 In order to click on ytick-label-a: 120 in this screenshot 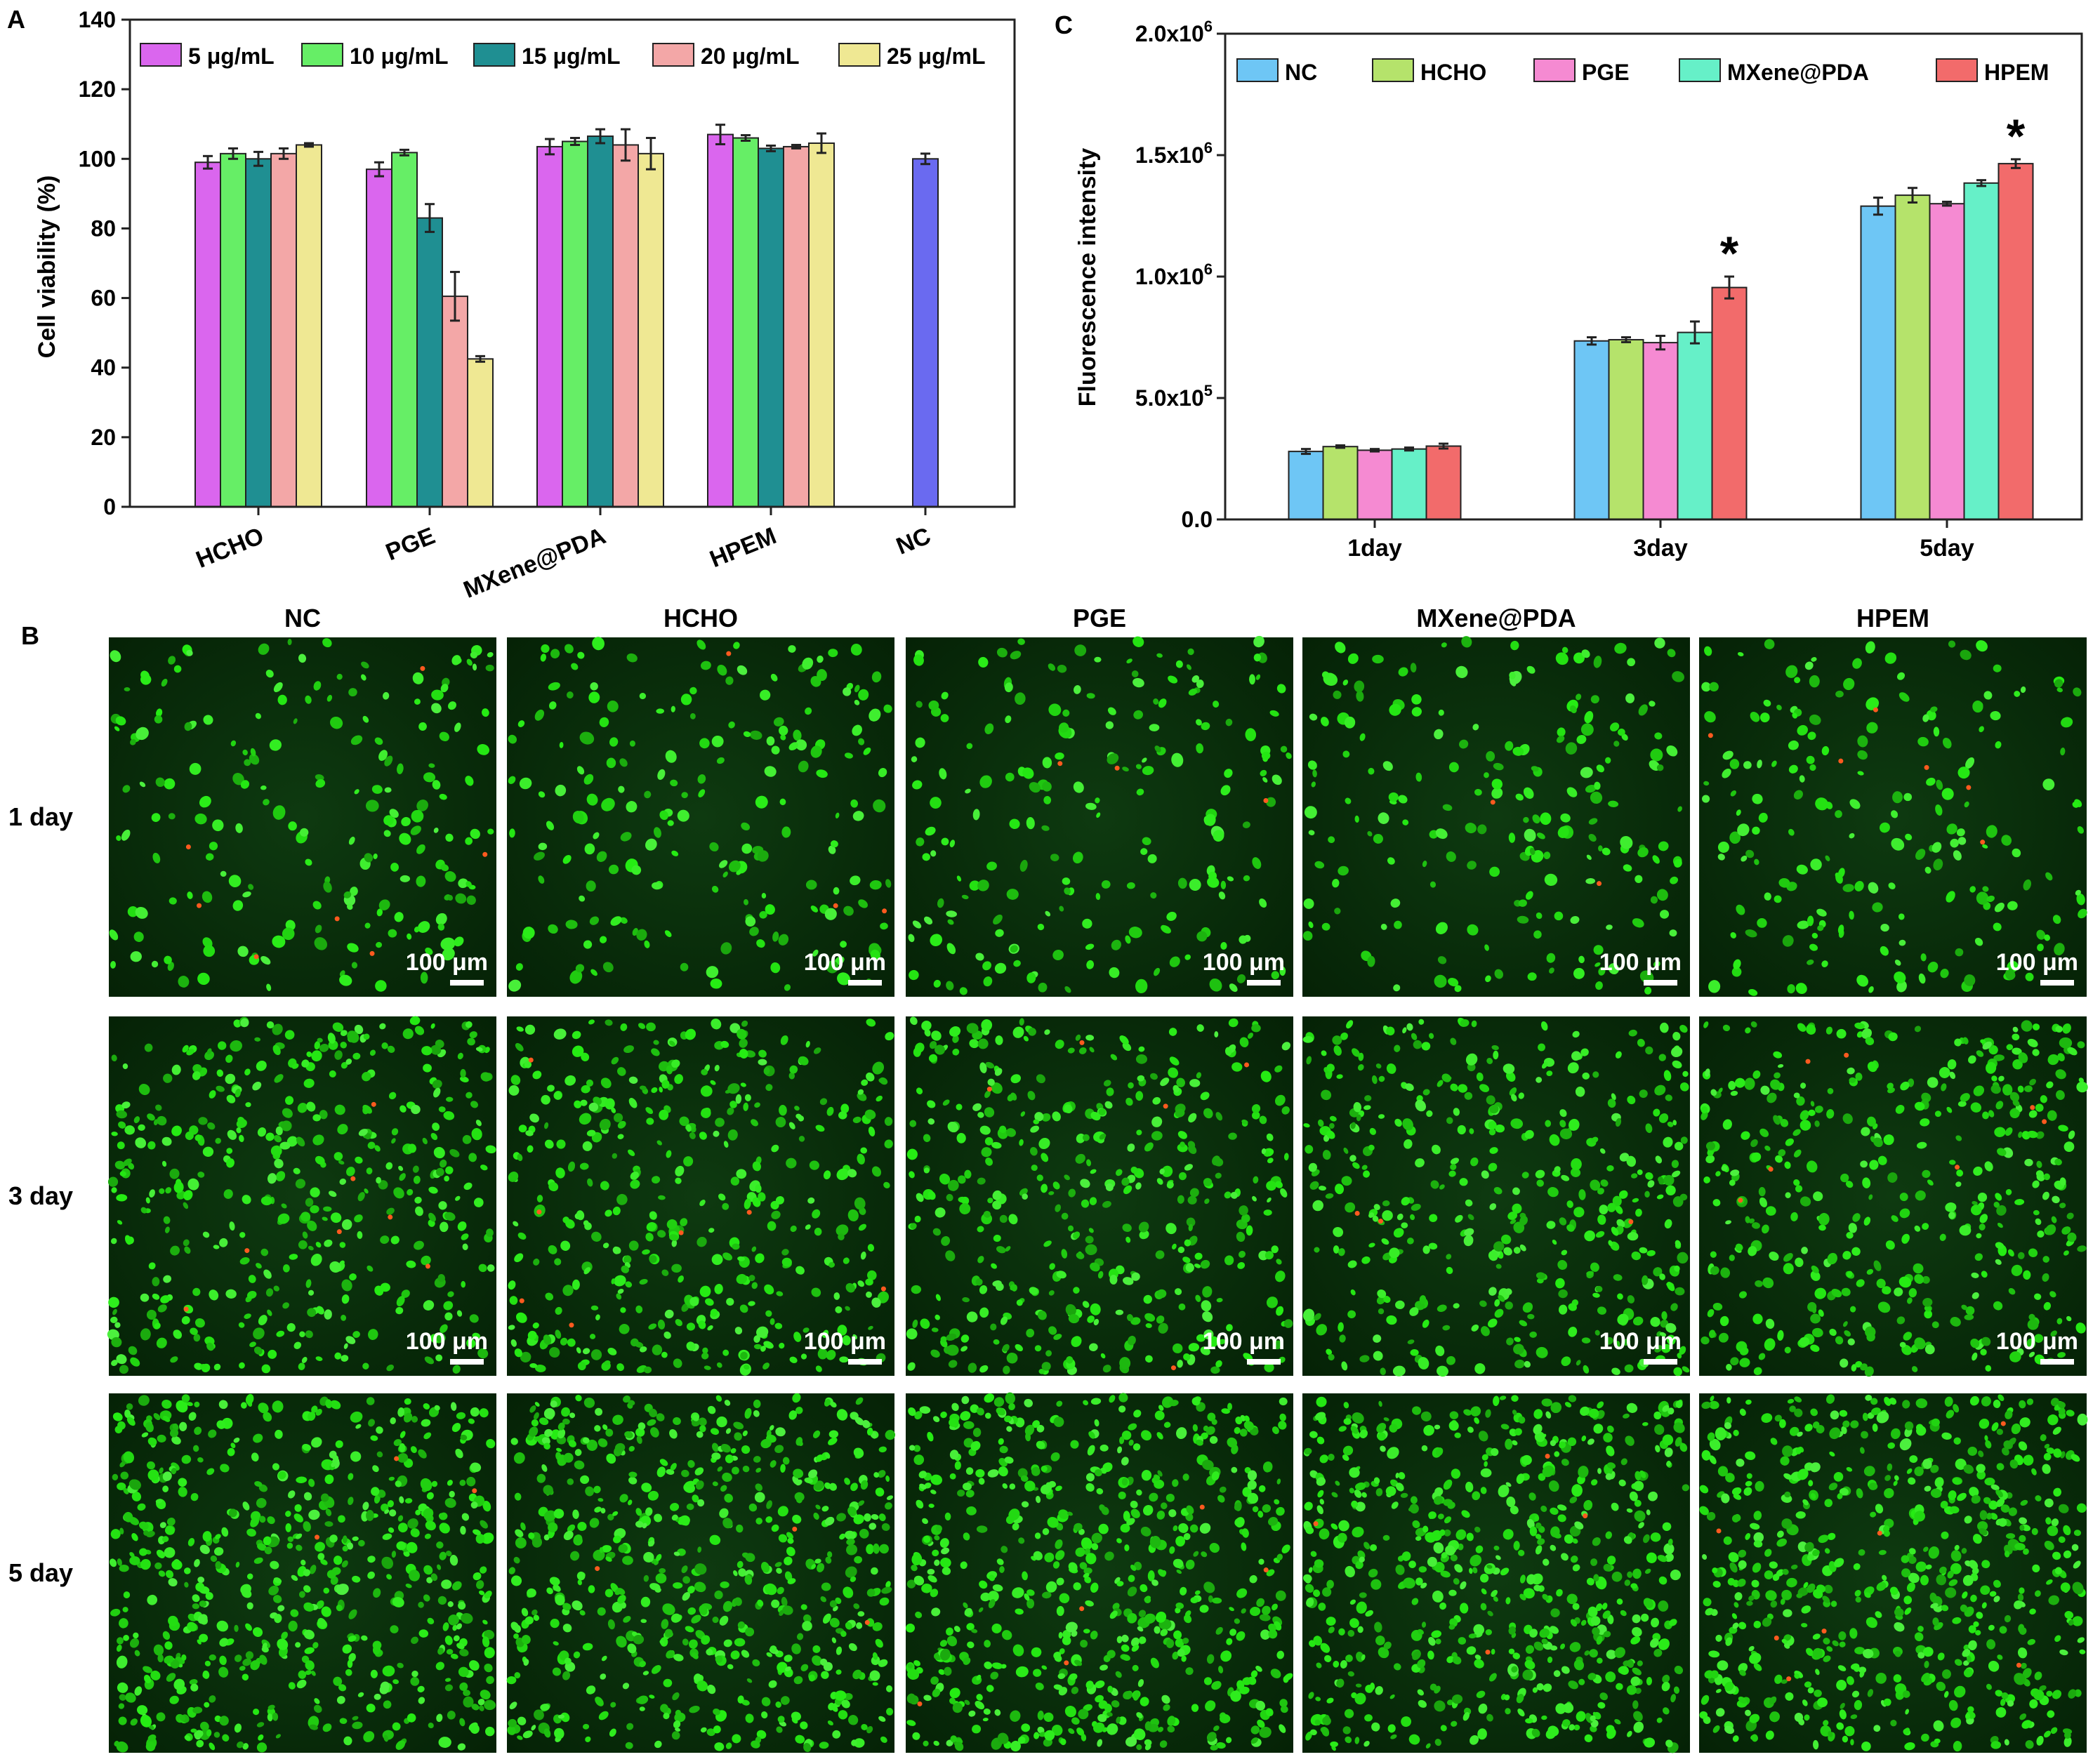, I will do `click(98, 89)`.